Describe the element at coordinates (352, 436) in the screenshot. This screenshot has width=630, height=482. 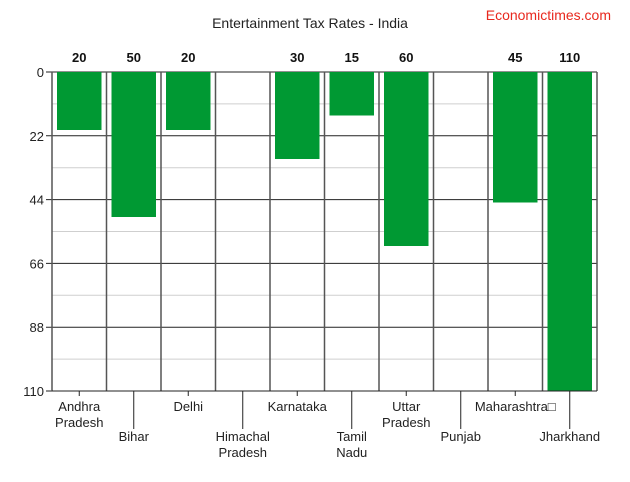
I see `x-tick-label: Tamil` at that location.